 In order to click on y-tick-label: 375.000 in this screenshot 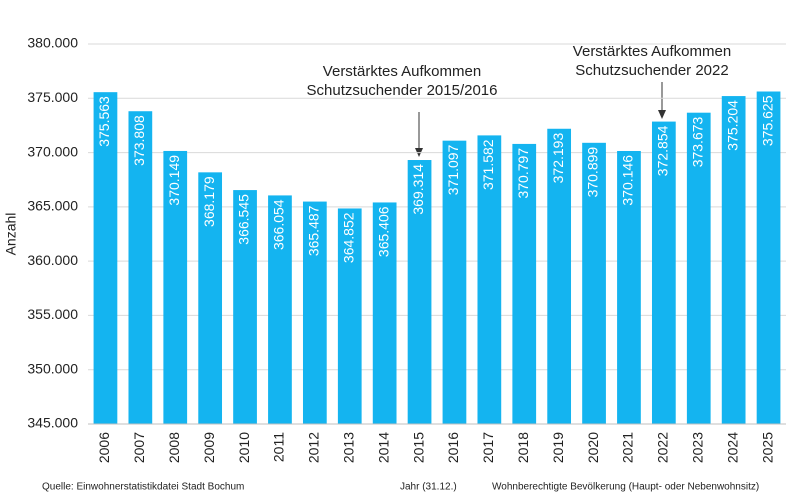, I will do `click(52, 97)`.